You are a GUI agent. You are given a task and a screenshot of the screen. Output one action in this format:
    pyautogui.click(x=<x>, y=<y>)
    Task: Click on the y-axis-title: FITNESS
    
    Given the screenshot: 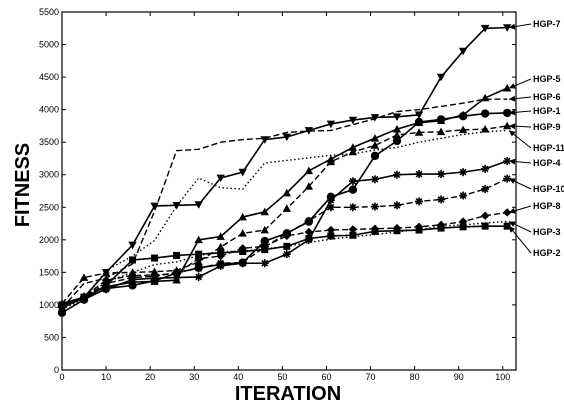 What is the action you would take?
    pyautogui.click(x=23, y=185)
    